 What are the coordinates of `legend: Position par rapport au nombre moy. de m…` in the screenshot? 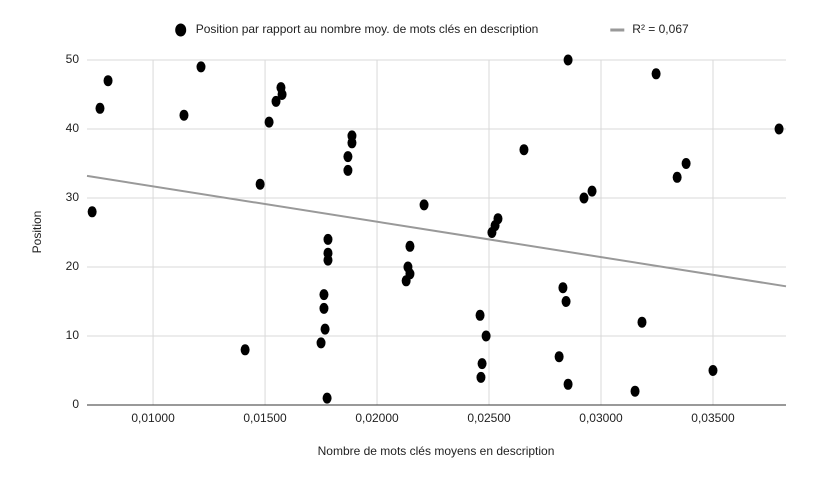 It's located at (432, 29).